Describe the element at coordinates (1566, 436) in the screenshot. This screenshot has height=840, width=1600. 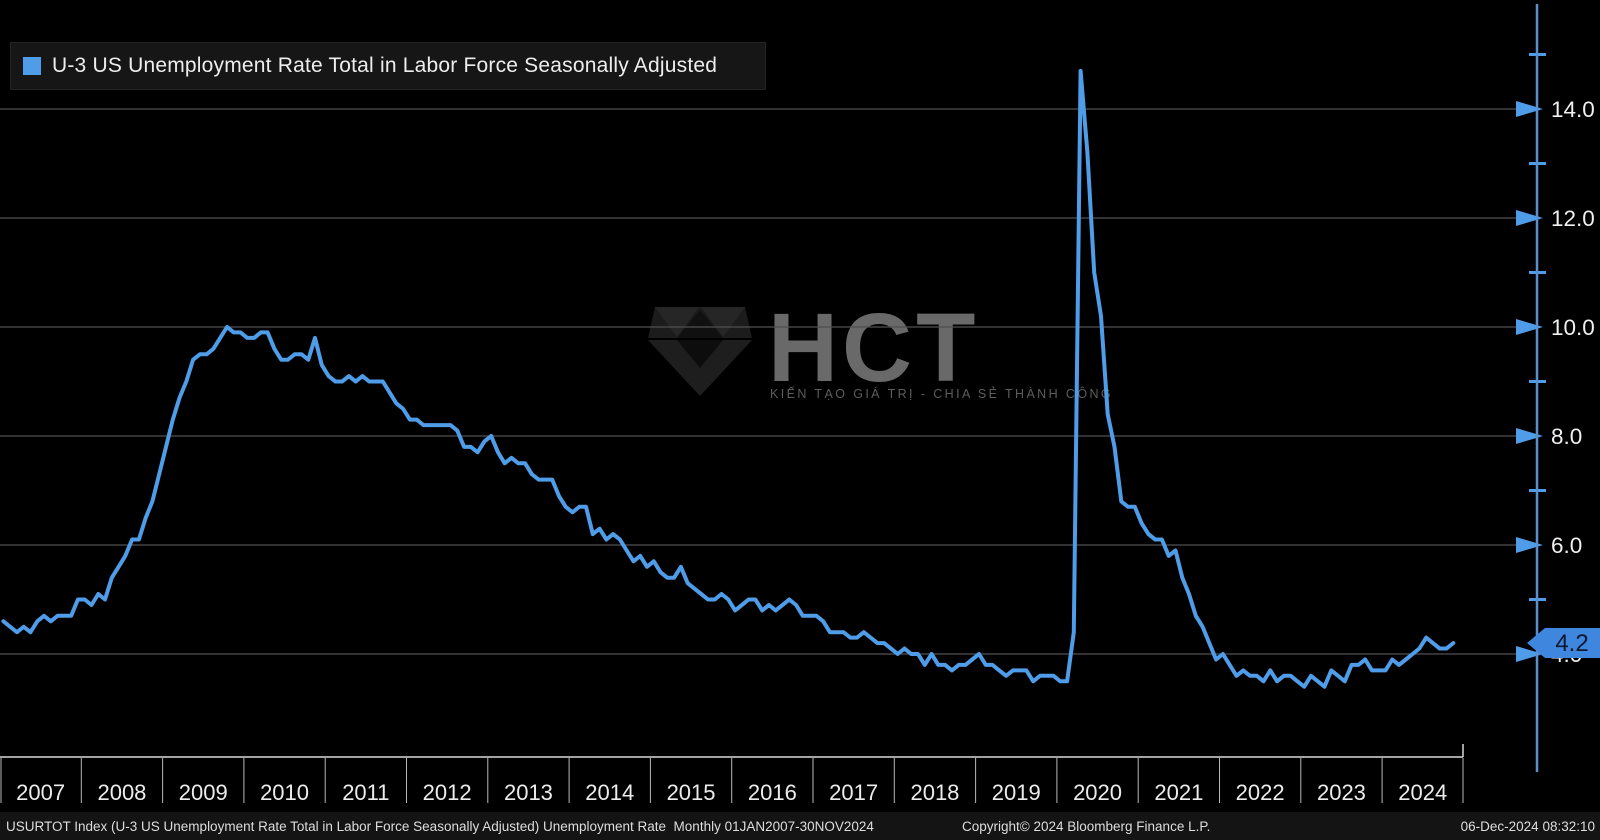
I see `y-tick-label: 8.0` at that location.